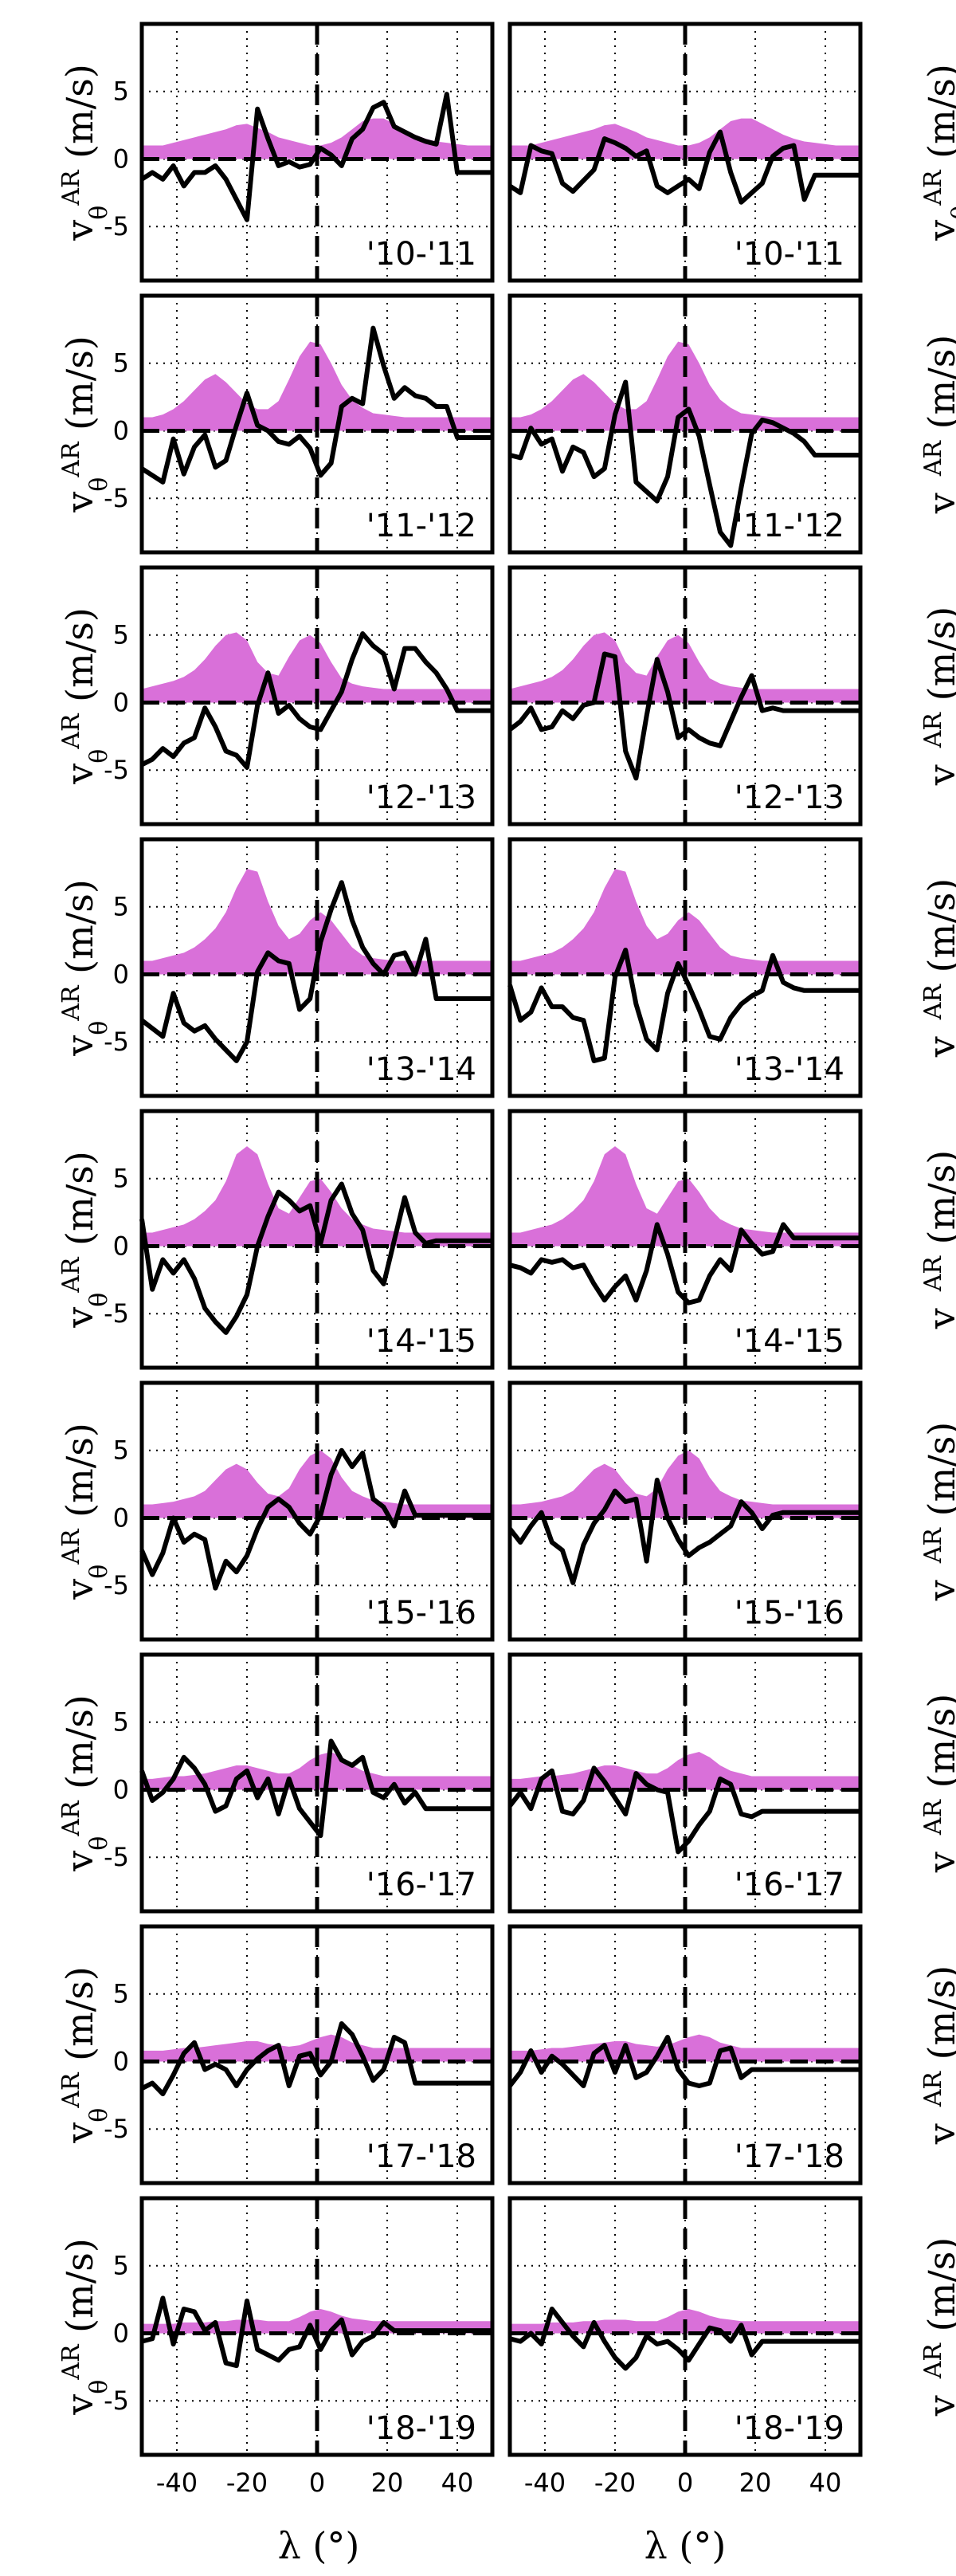  I want to click on x-axis-label-right: λ (°), so click(686, 2545).